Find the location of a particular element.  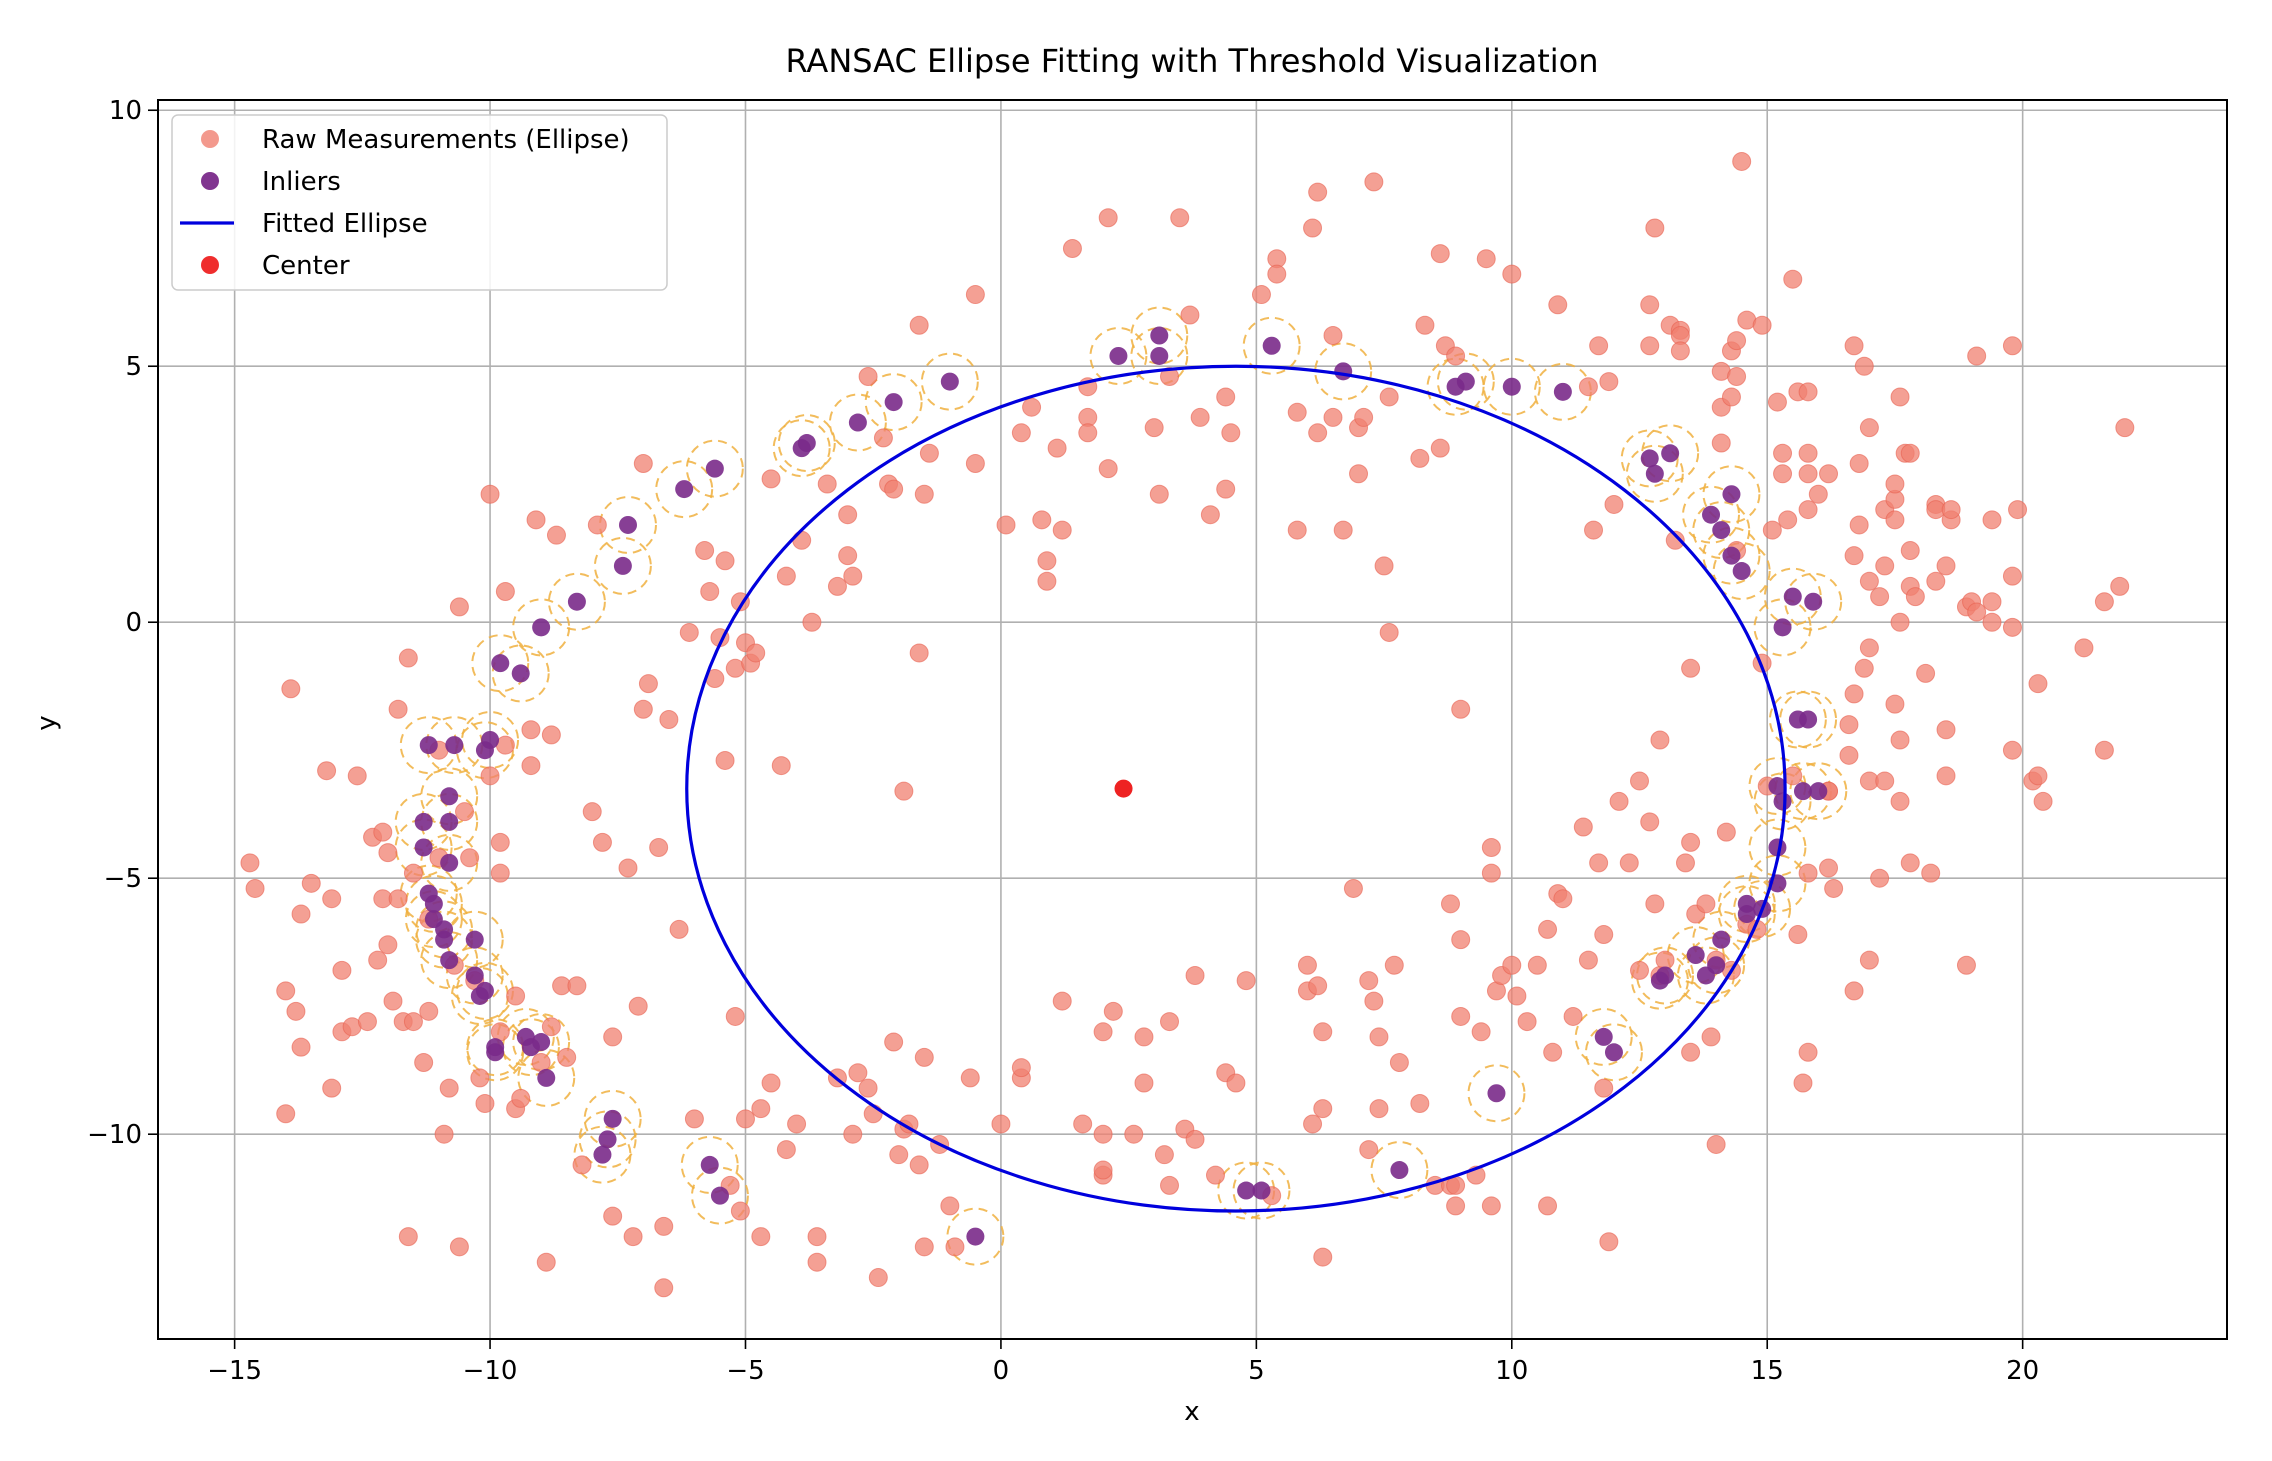

legend-label: Center is located at coordinates (306, 266).